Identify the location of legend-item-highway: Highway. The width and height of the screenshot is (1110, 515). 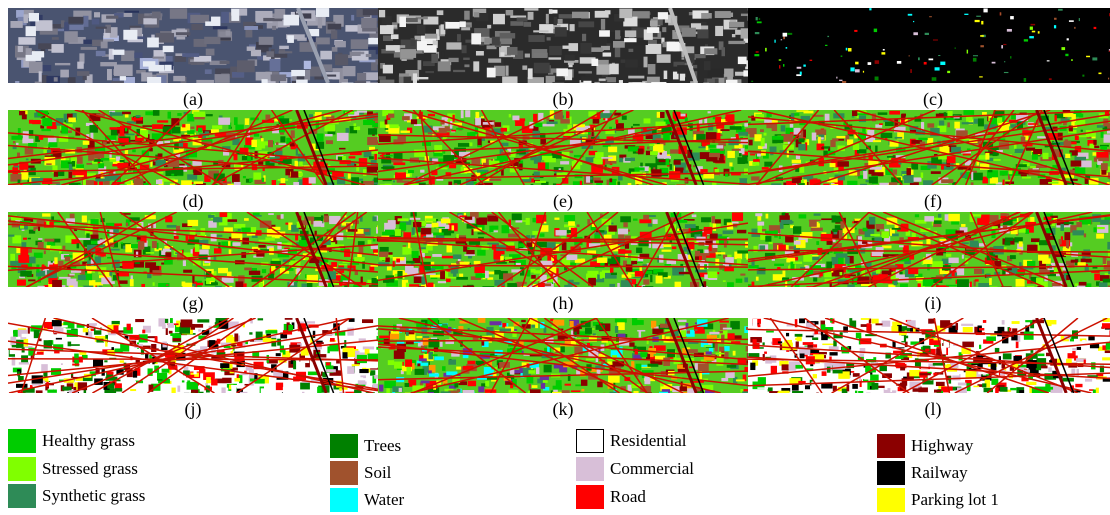
(925, 446).